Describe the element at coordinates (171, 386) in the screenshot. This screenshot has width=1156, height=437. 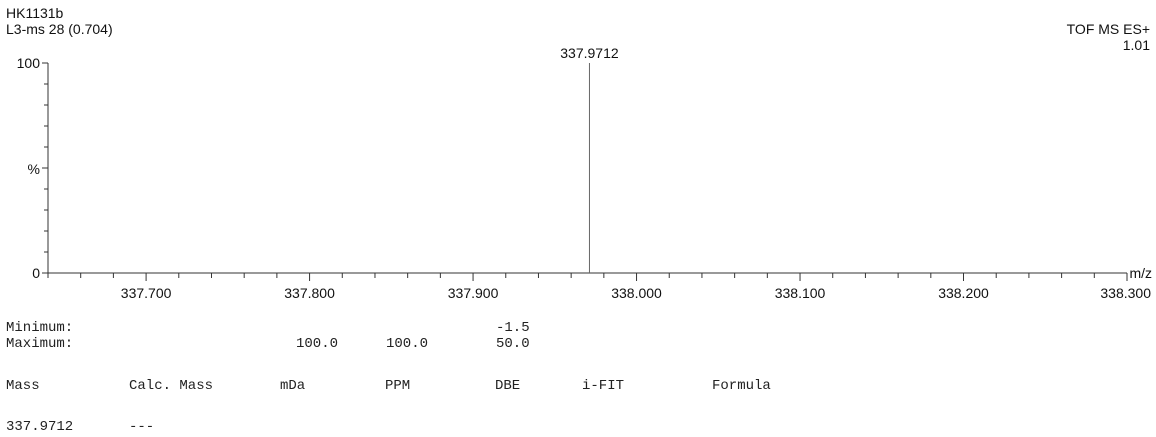
I see `header-calc-mass: Calc. Mass` at that location.